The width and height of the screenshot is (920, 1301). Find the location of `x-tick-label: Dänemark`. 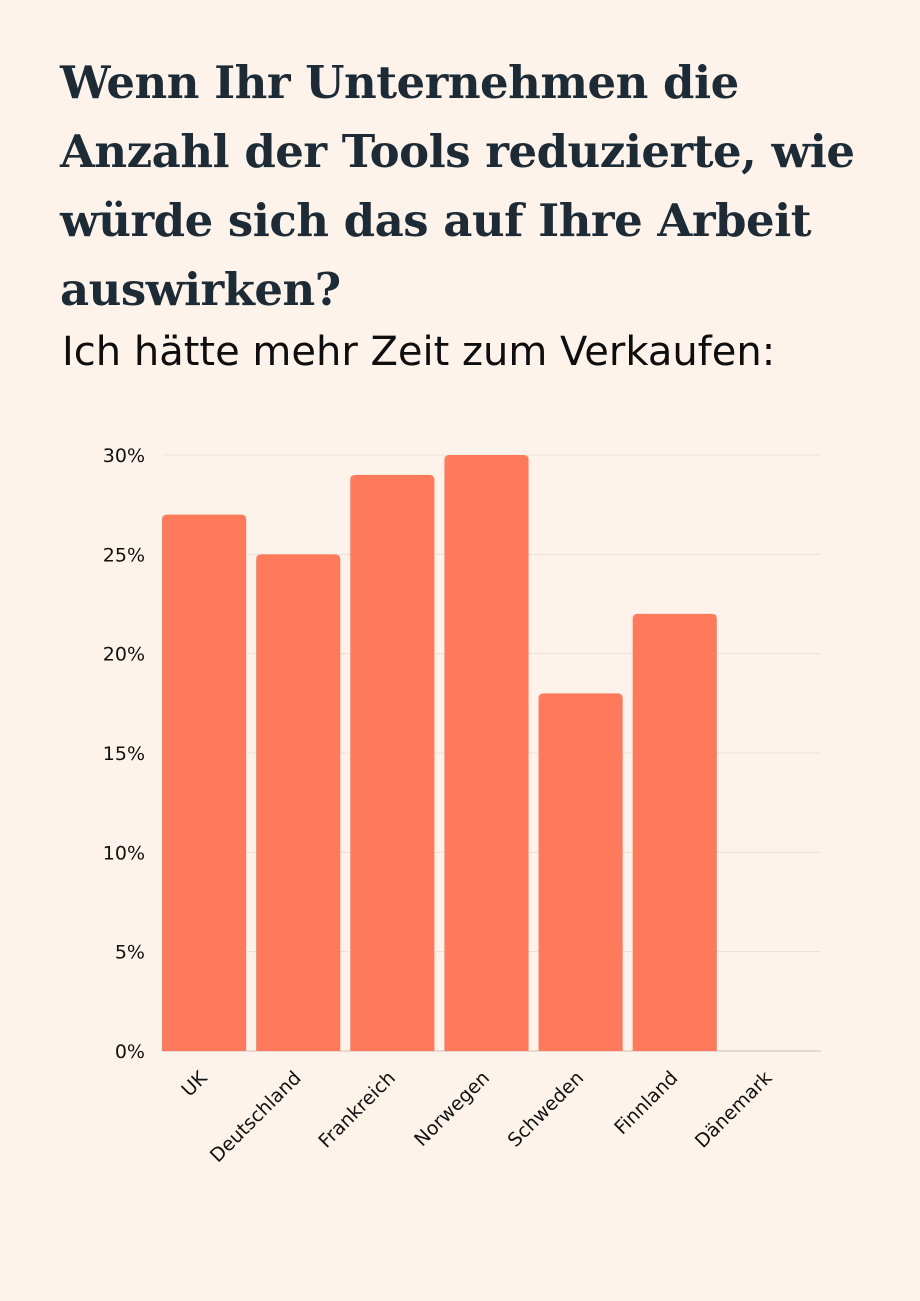

x-tick-label: Dänemark is located at coordinates (734, 1110).